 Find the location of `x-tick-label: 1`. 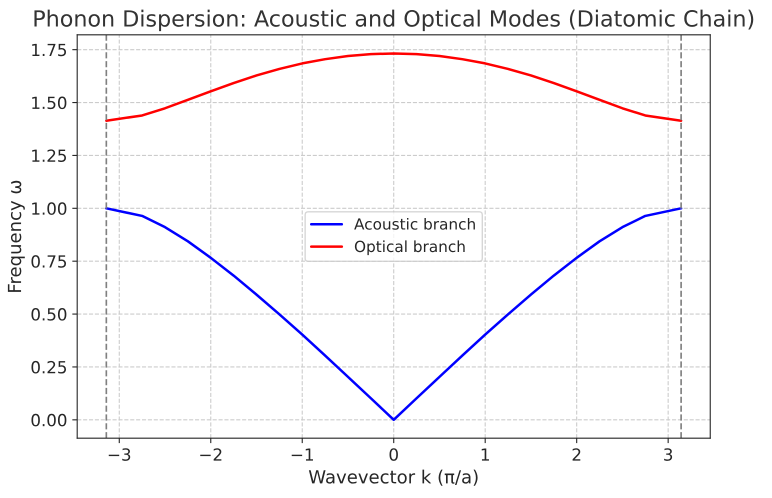

x-tick-label: 1 is located at coordinates (485, 454).